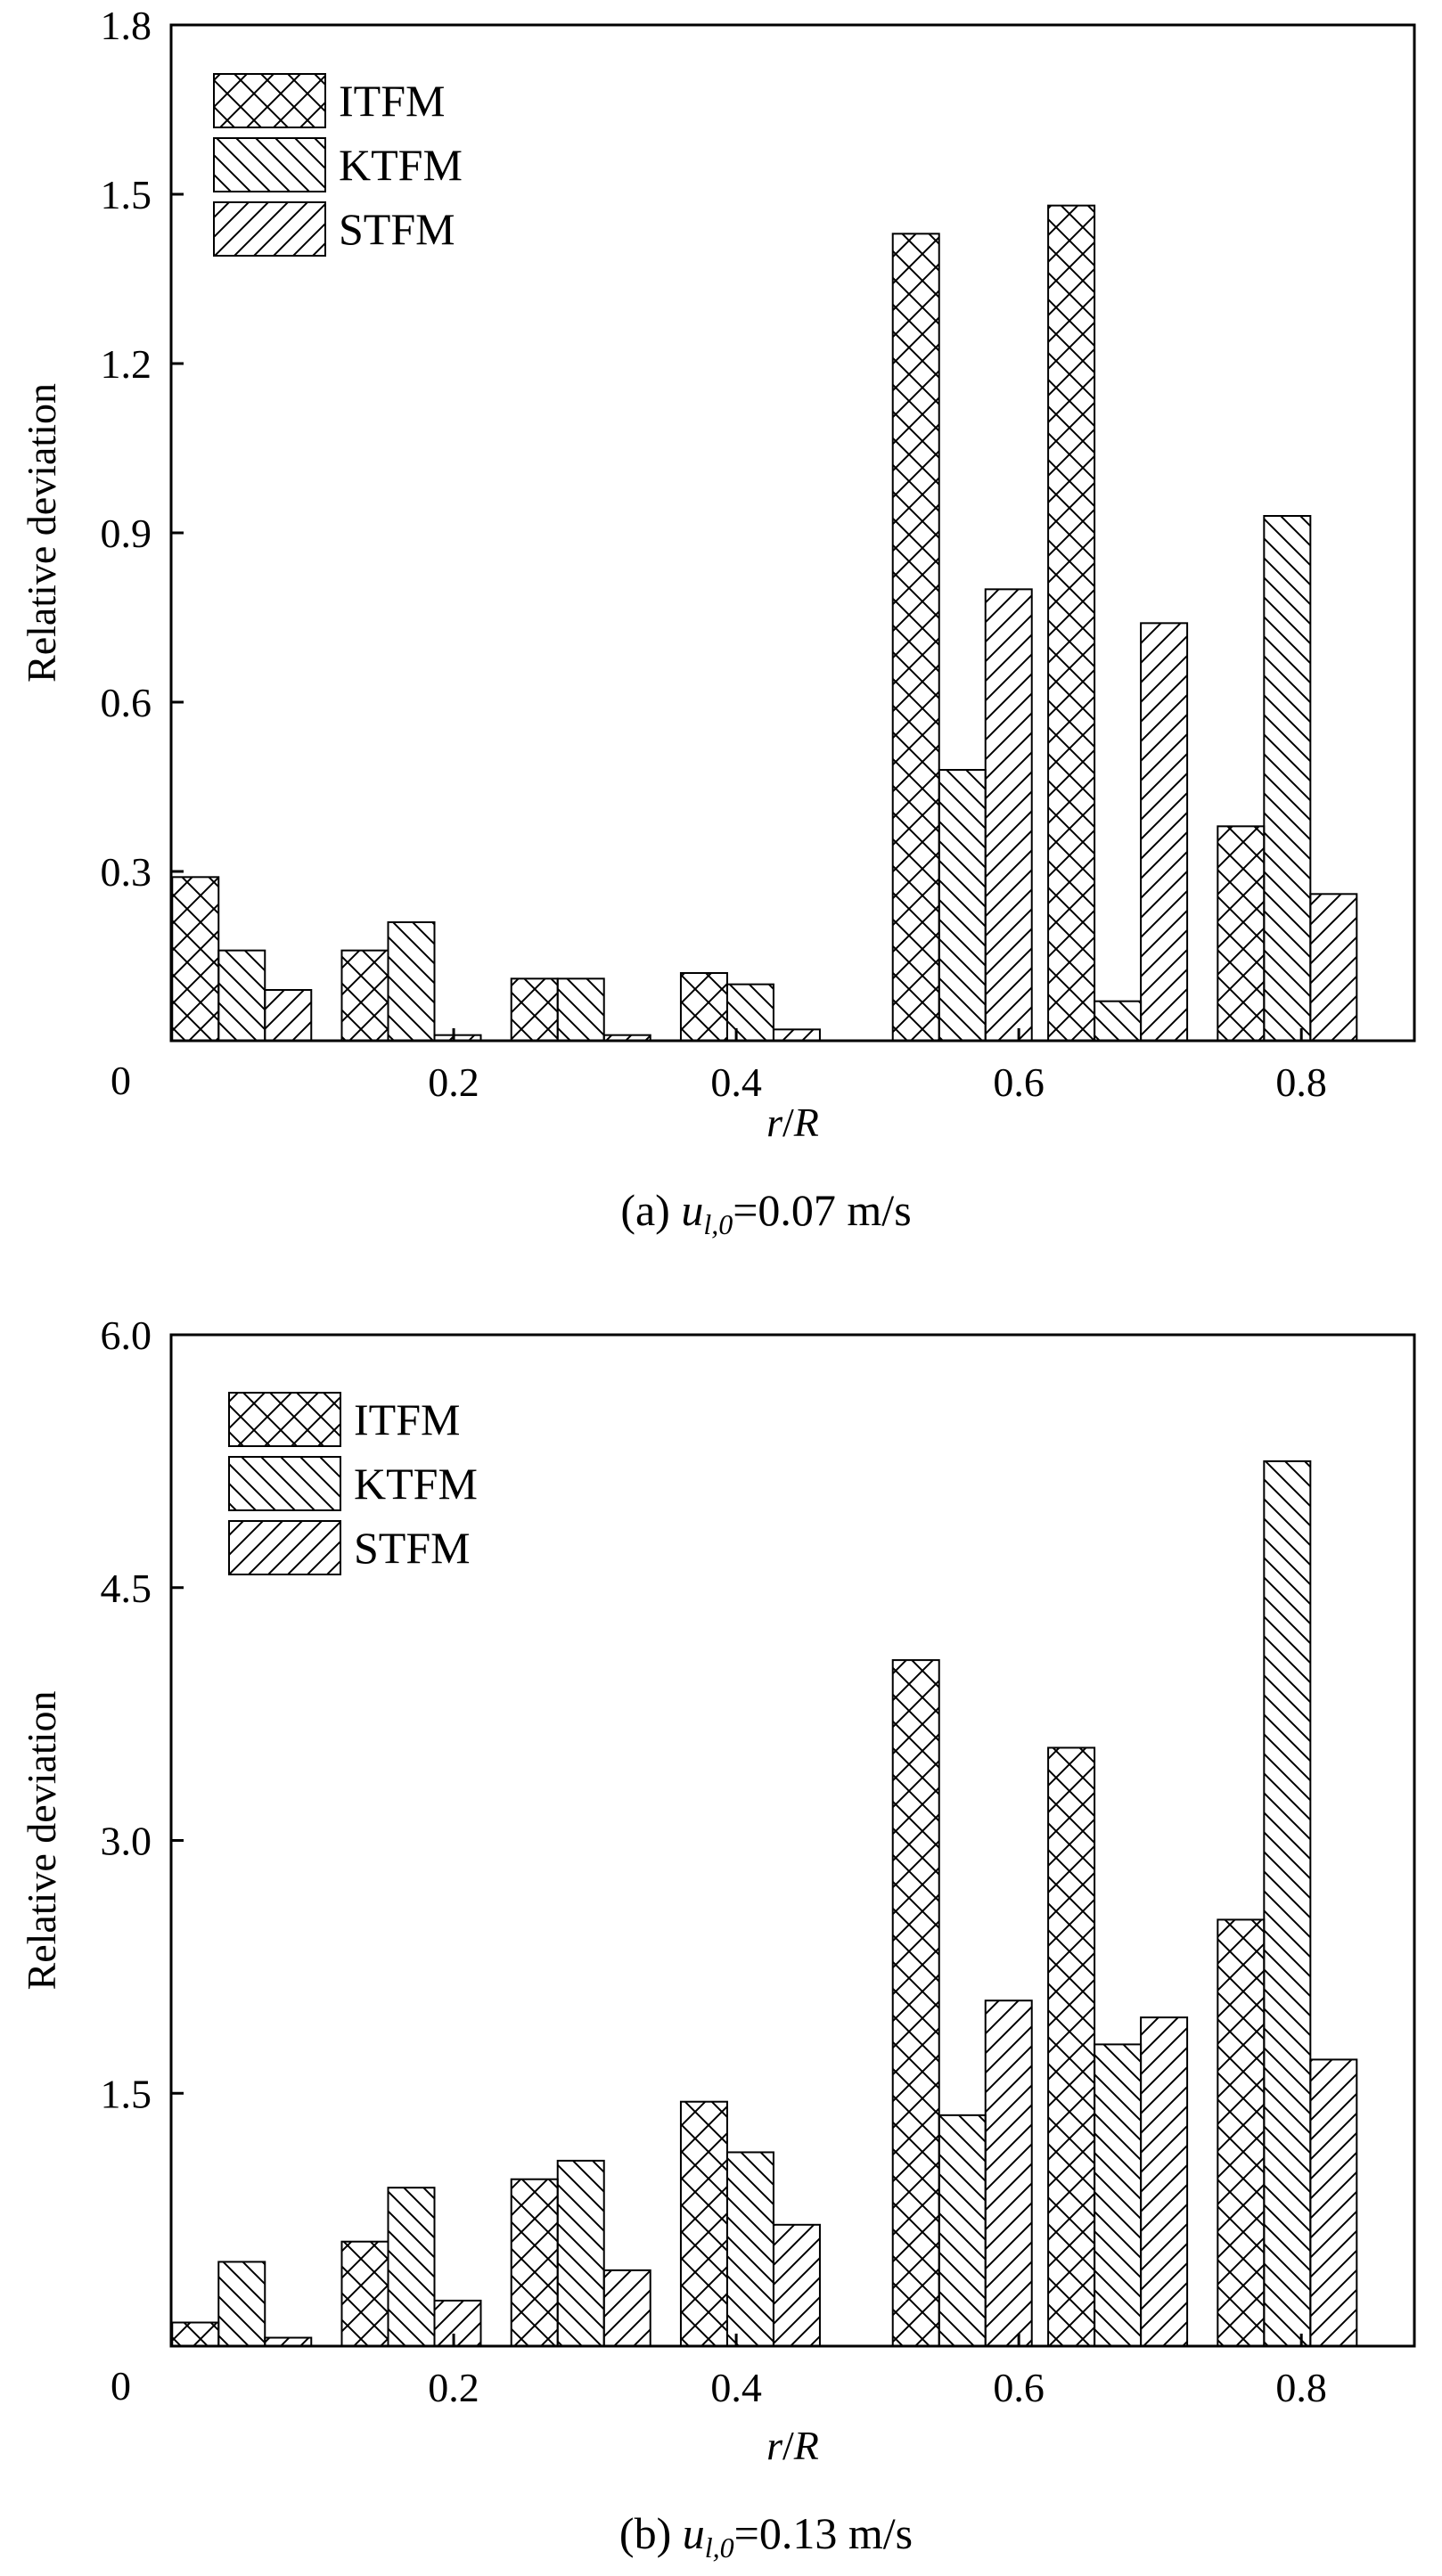 Image resolution: width=1442 pixels, height=2576 pixels. I want to click on y-tick-label: 6.0, so click(126, 1335).